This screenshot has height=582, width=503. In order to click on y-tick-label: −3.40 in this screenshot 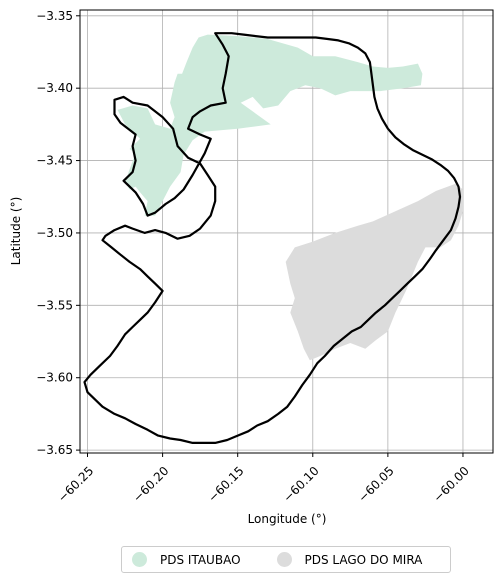, I will do `click(54, 88)`.